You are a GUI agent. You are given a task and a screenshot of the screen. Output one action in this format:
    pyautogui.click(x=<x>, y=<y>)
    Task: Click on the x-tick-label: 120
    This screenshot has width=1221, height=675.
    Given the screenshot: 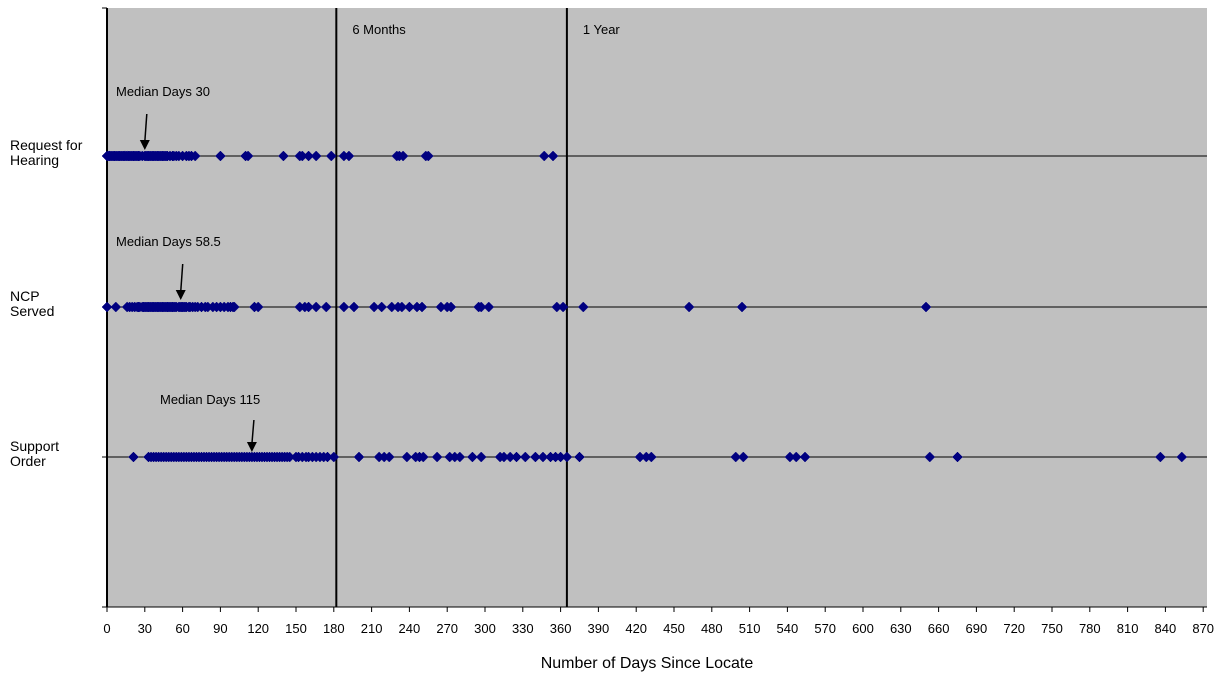 What is the action you would take?
    pyautogui.click(x=258, y=628)
    